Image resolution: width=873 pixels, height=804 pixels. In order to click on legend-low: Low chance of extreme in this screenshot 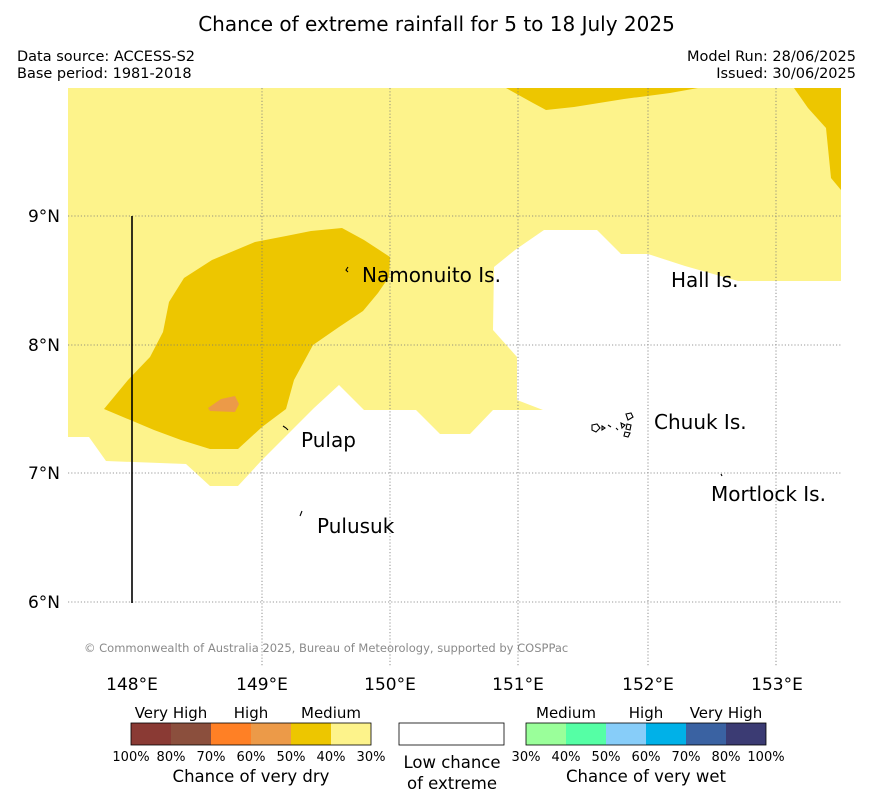, I will do `click(451, 757)`.